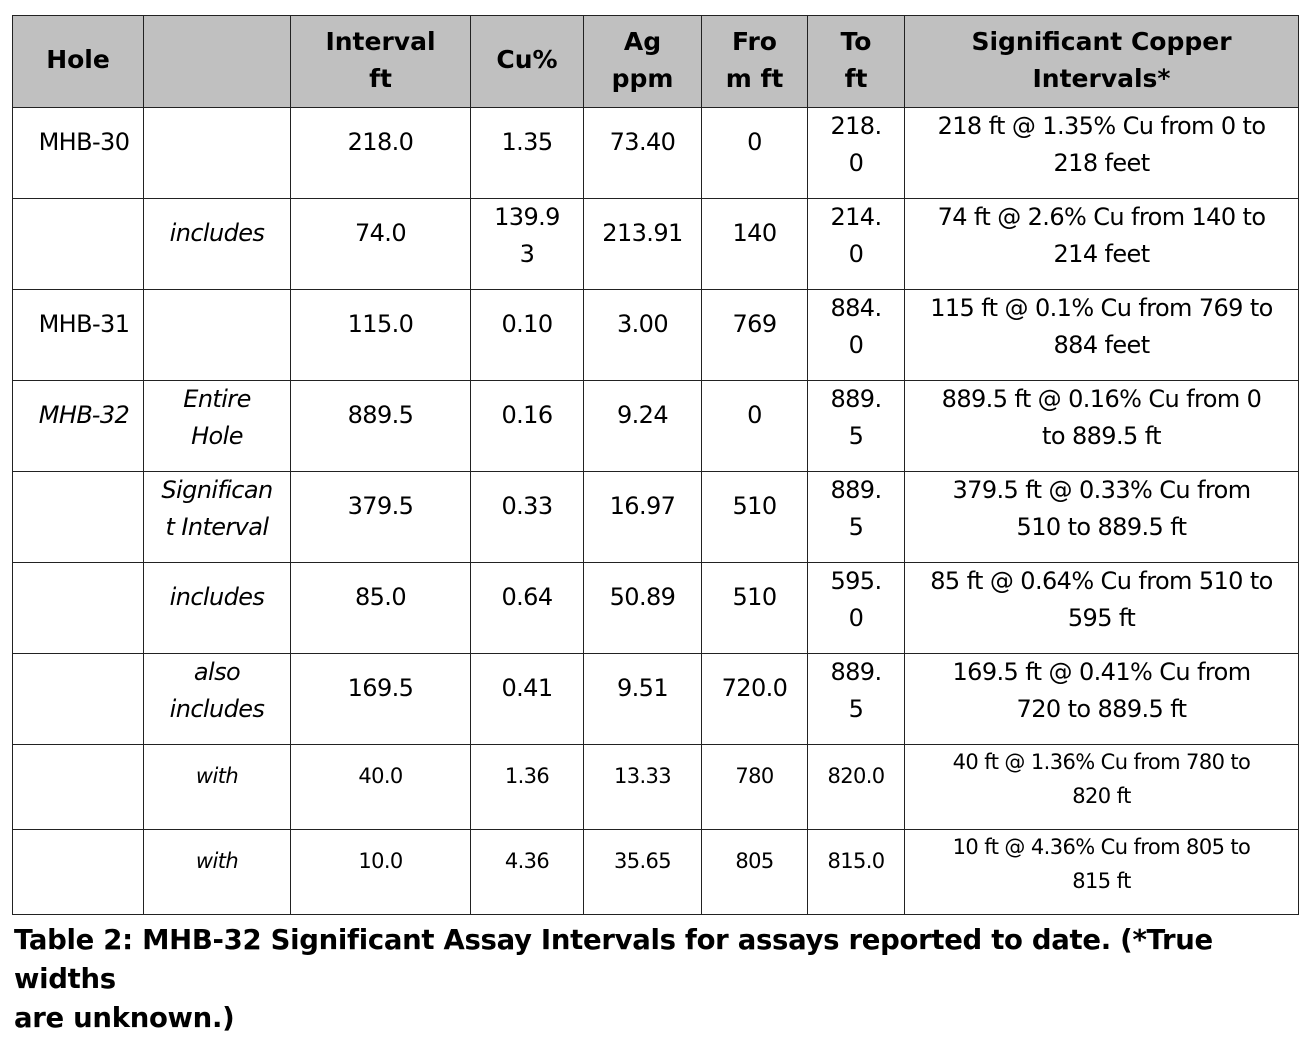  I want to click on cell-description: 379.5 ft @ 0.33% Cu from 510 to 889.5 ft, so click(1101, 517).